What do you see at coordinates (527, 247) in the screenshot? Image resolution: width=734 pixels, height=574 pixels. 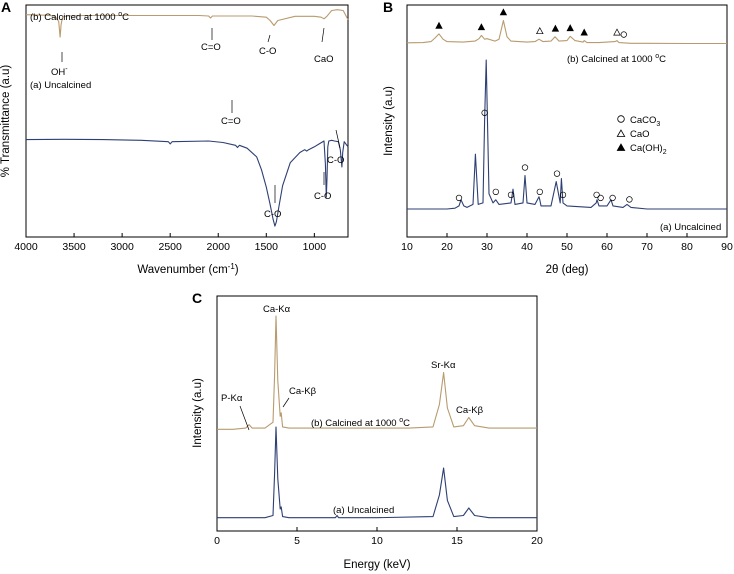 I see `x-tick-label: 40` at bounding box center [527, 247].